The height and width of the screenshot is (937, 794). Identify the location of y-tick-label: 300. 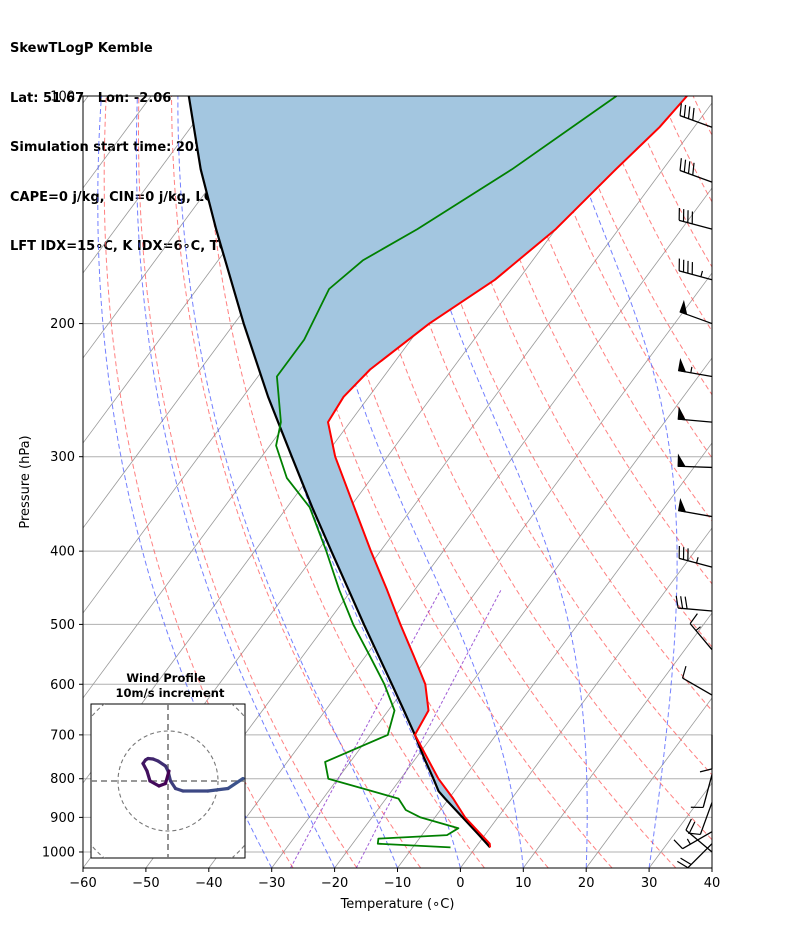
(62, 457).